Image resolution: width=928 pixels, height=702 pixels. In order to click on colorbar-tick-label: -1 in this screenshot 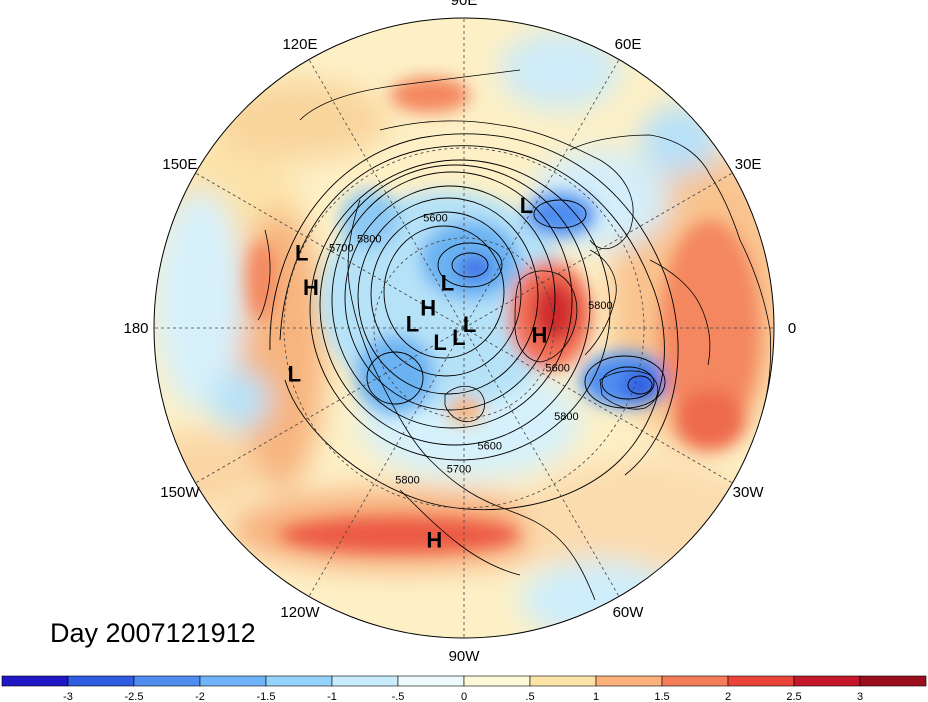, I will do `click(332, 696)`.